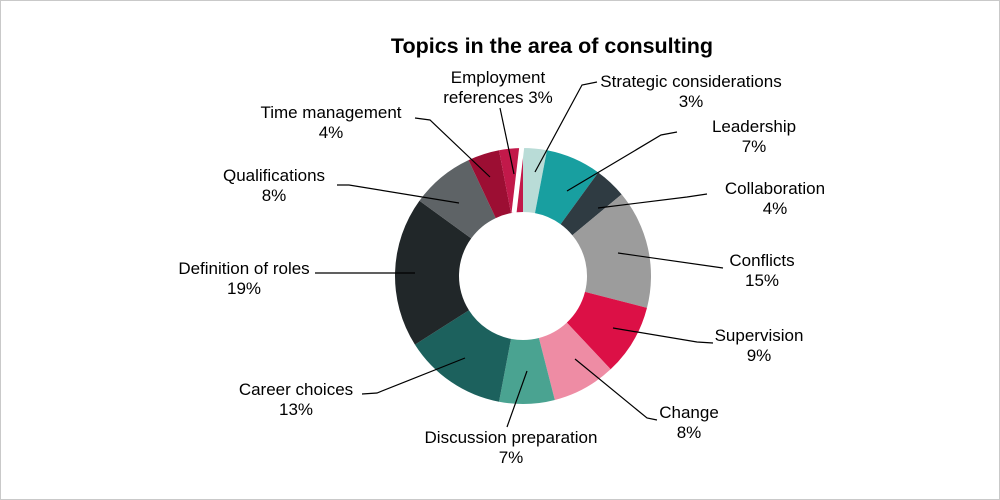  What do you see at coordinates (433, 272) in the screenshot?
I see `slice-definition-of-roles` at bounding box center [433, 272].